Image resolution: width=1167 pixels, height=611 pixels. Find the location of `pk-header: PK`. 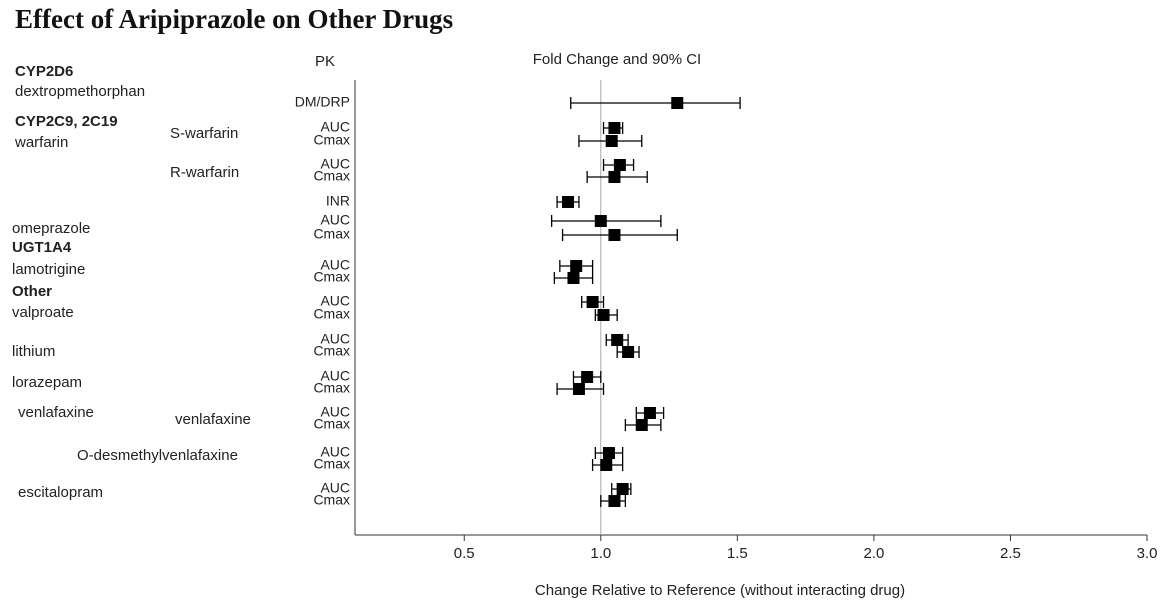

pk-header: PK is located at coordinates (325, 61).